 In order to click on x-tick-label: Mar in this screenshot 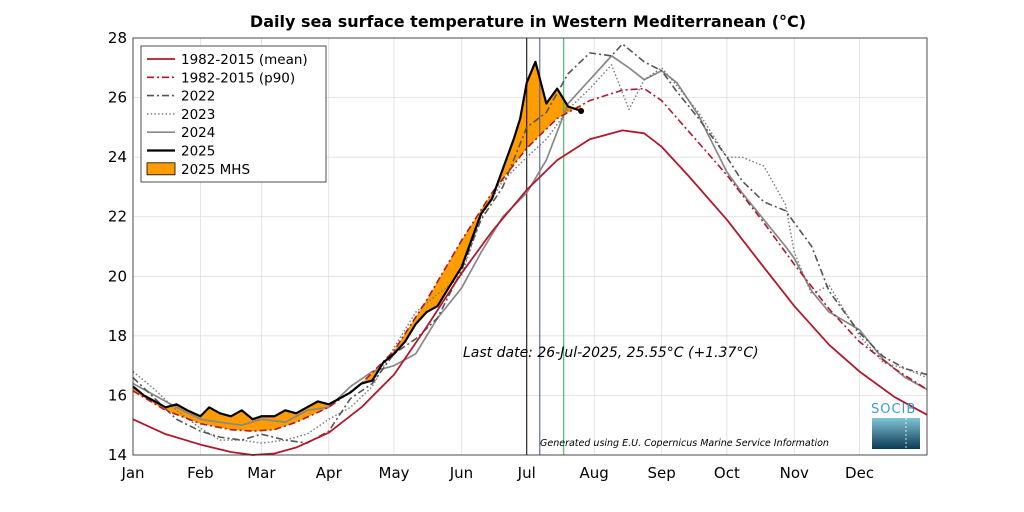, I will do `click(261, 473)`.